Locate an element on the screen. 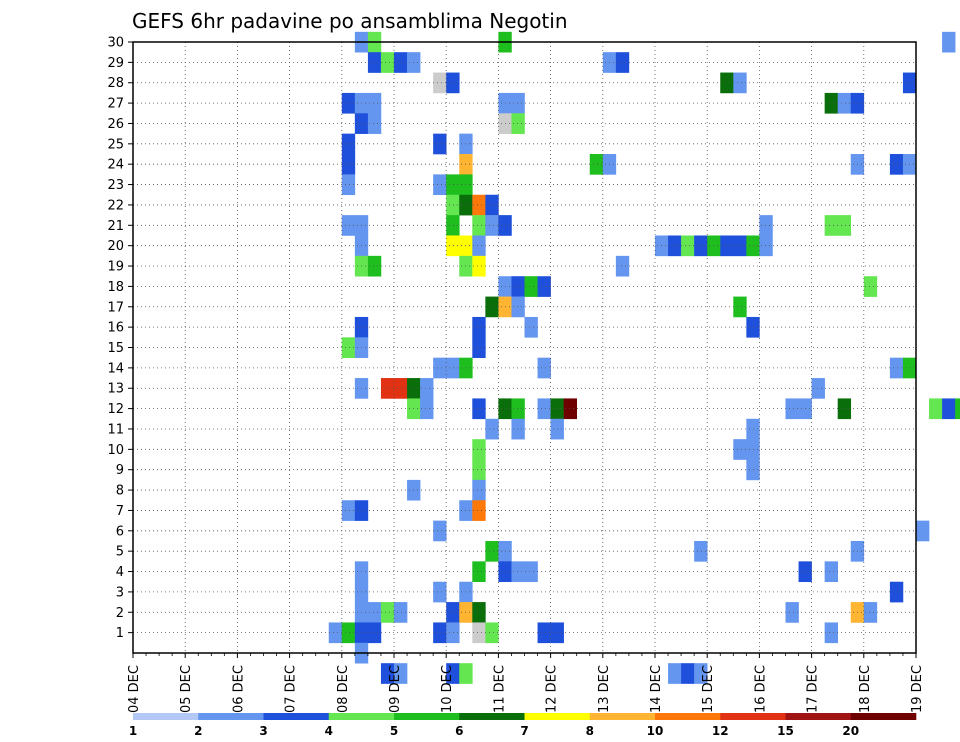  y-tick-label: 27 is located at coordinates (115, 104).